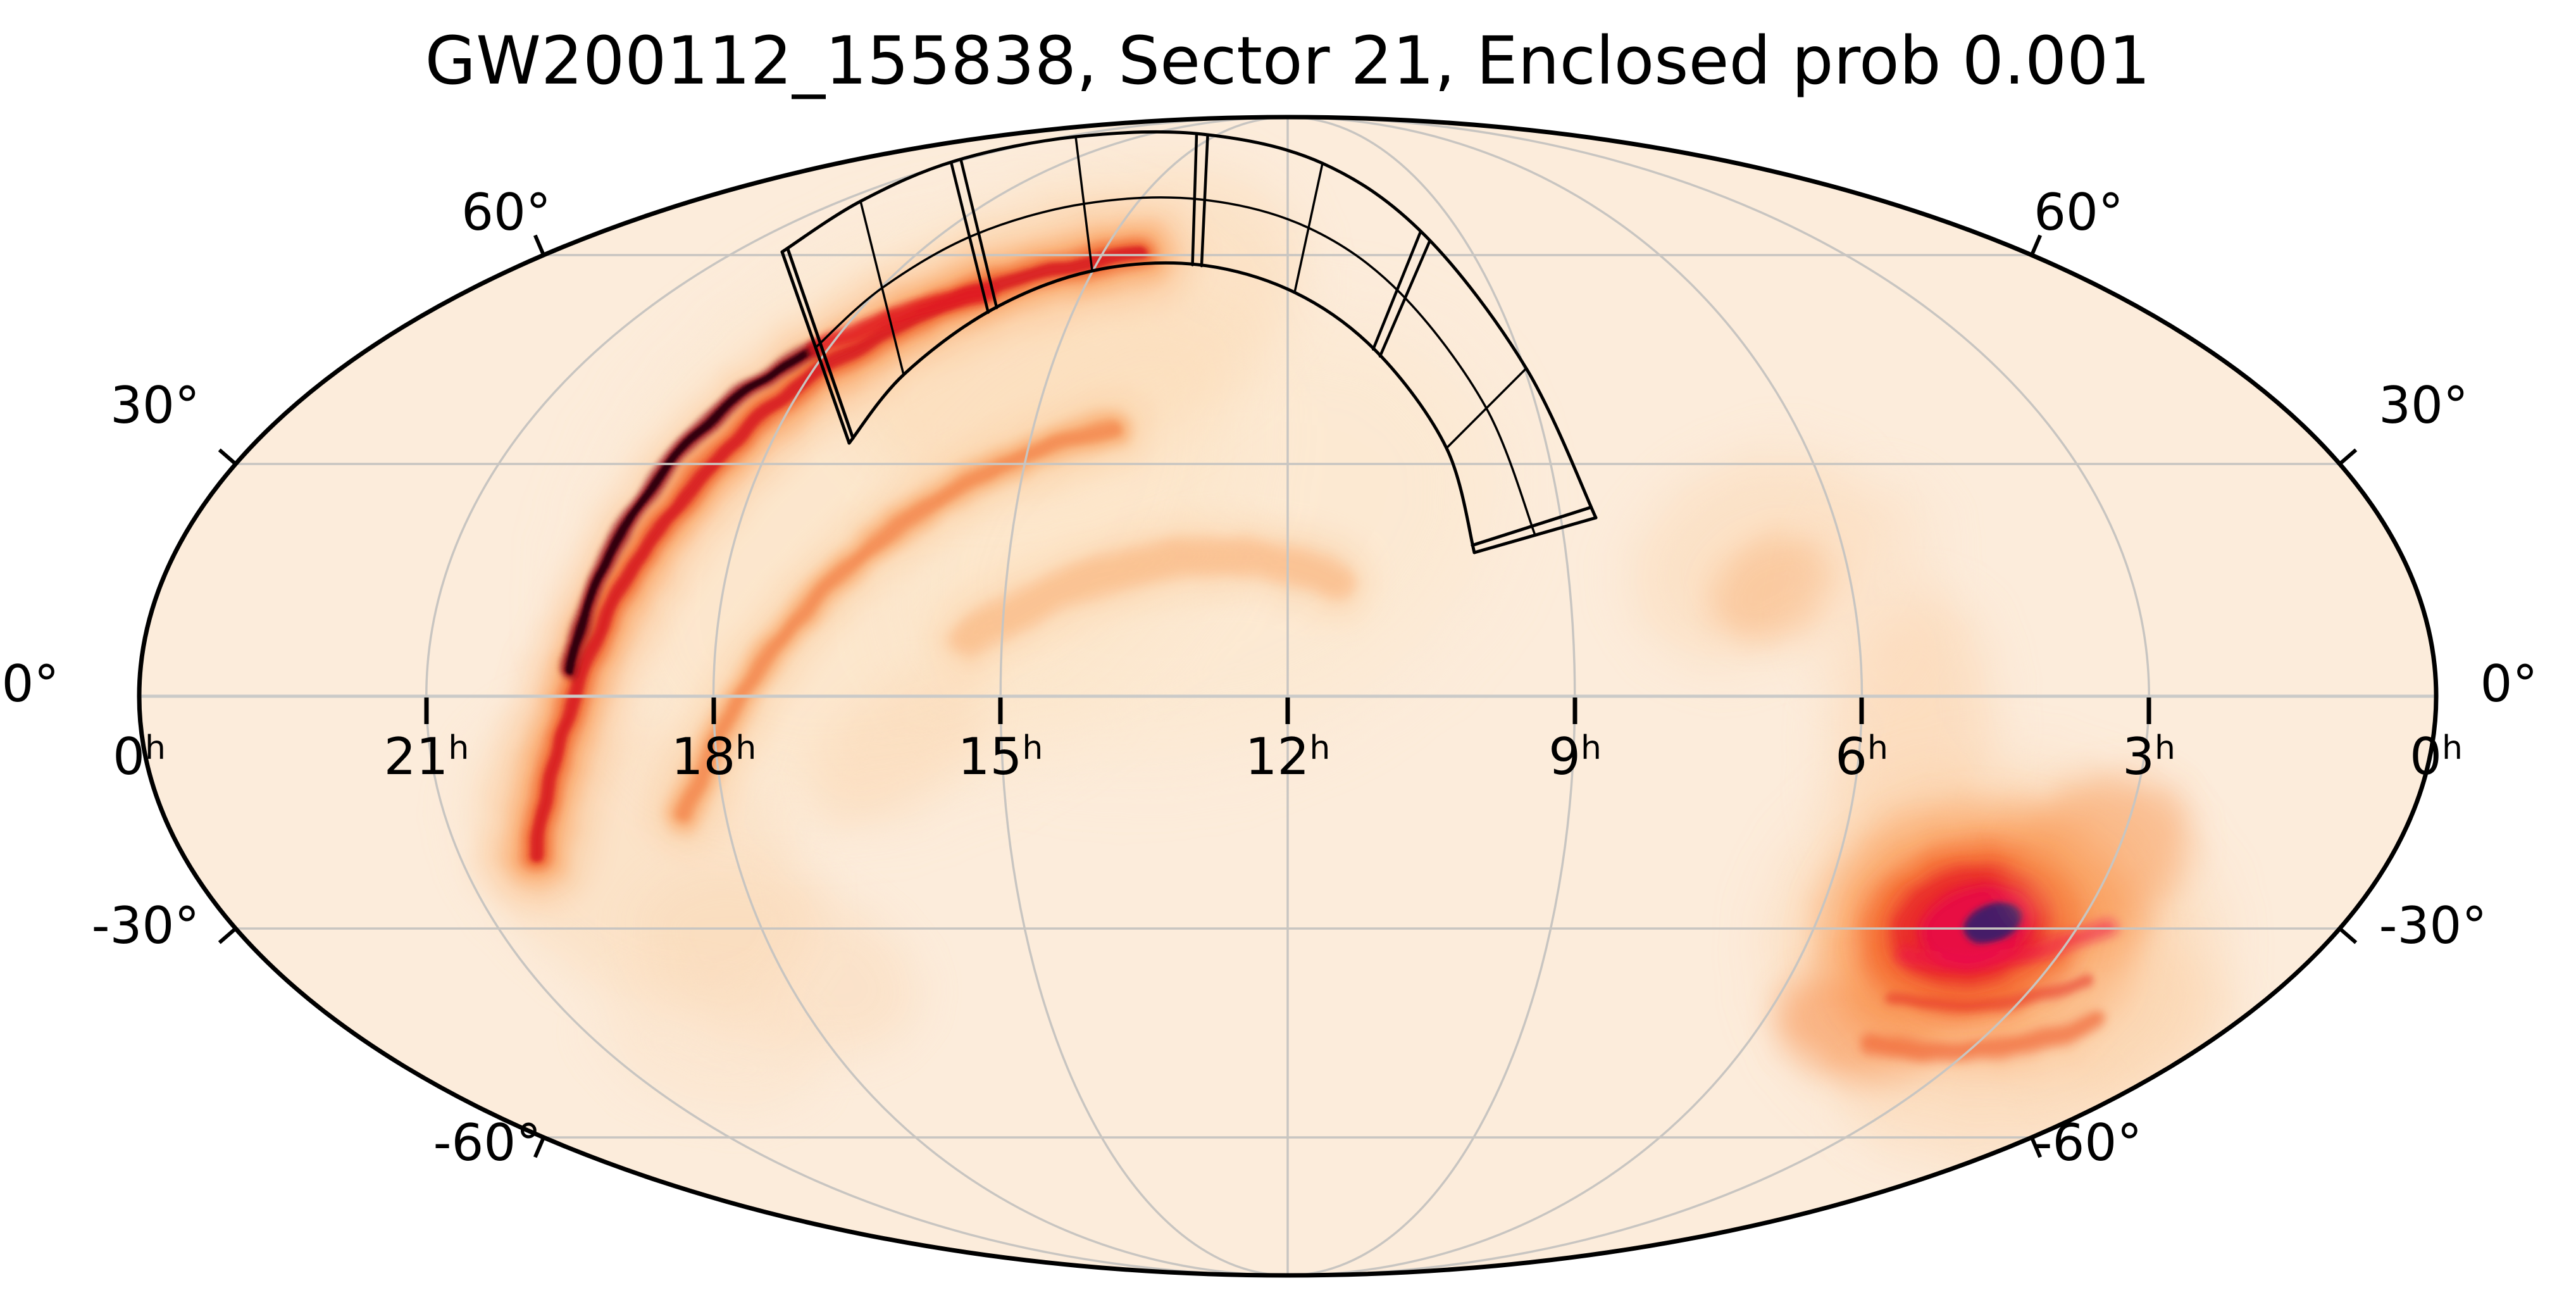 This screenshot has width=2576, height=1314. Describe the element at coordinates (2006, 944) in the screenshot. I see `density-filament-south-pink-streak` at that location.